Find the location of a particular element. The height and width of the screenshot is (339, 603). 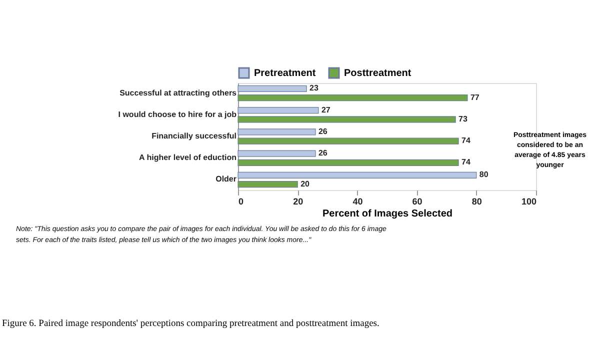

legend-label: Posttreatment is located at coordinates (378, 73).